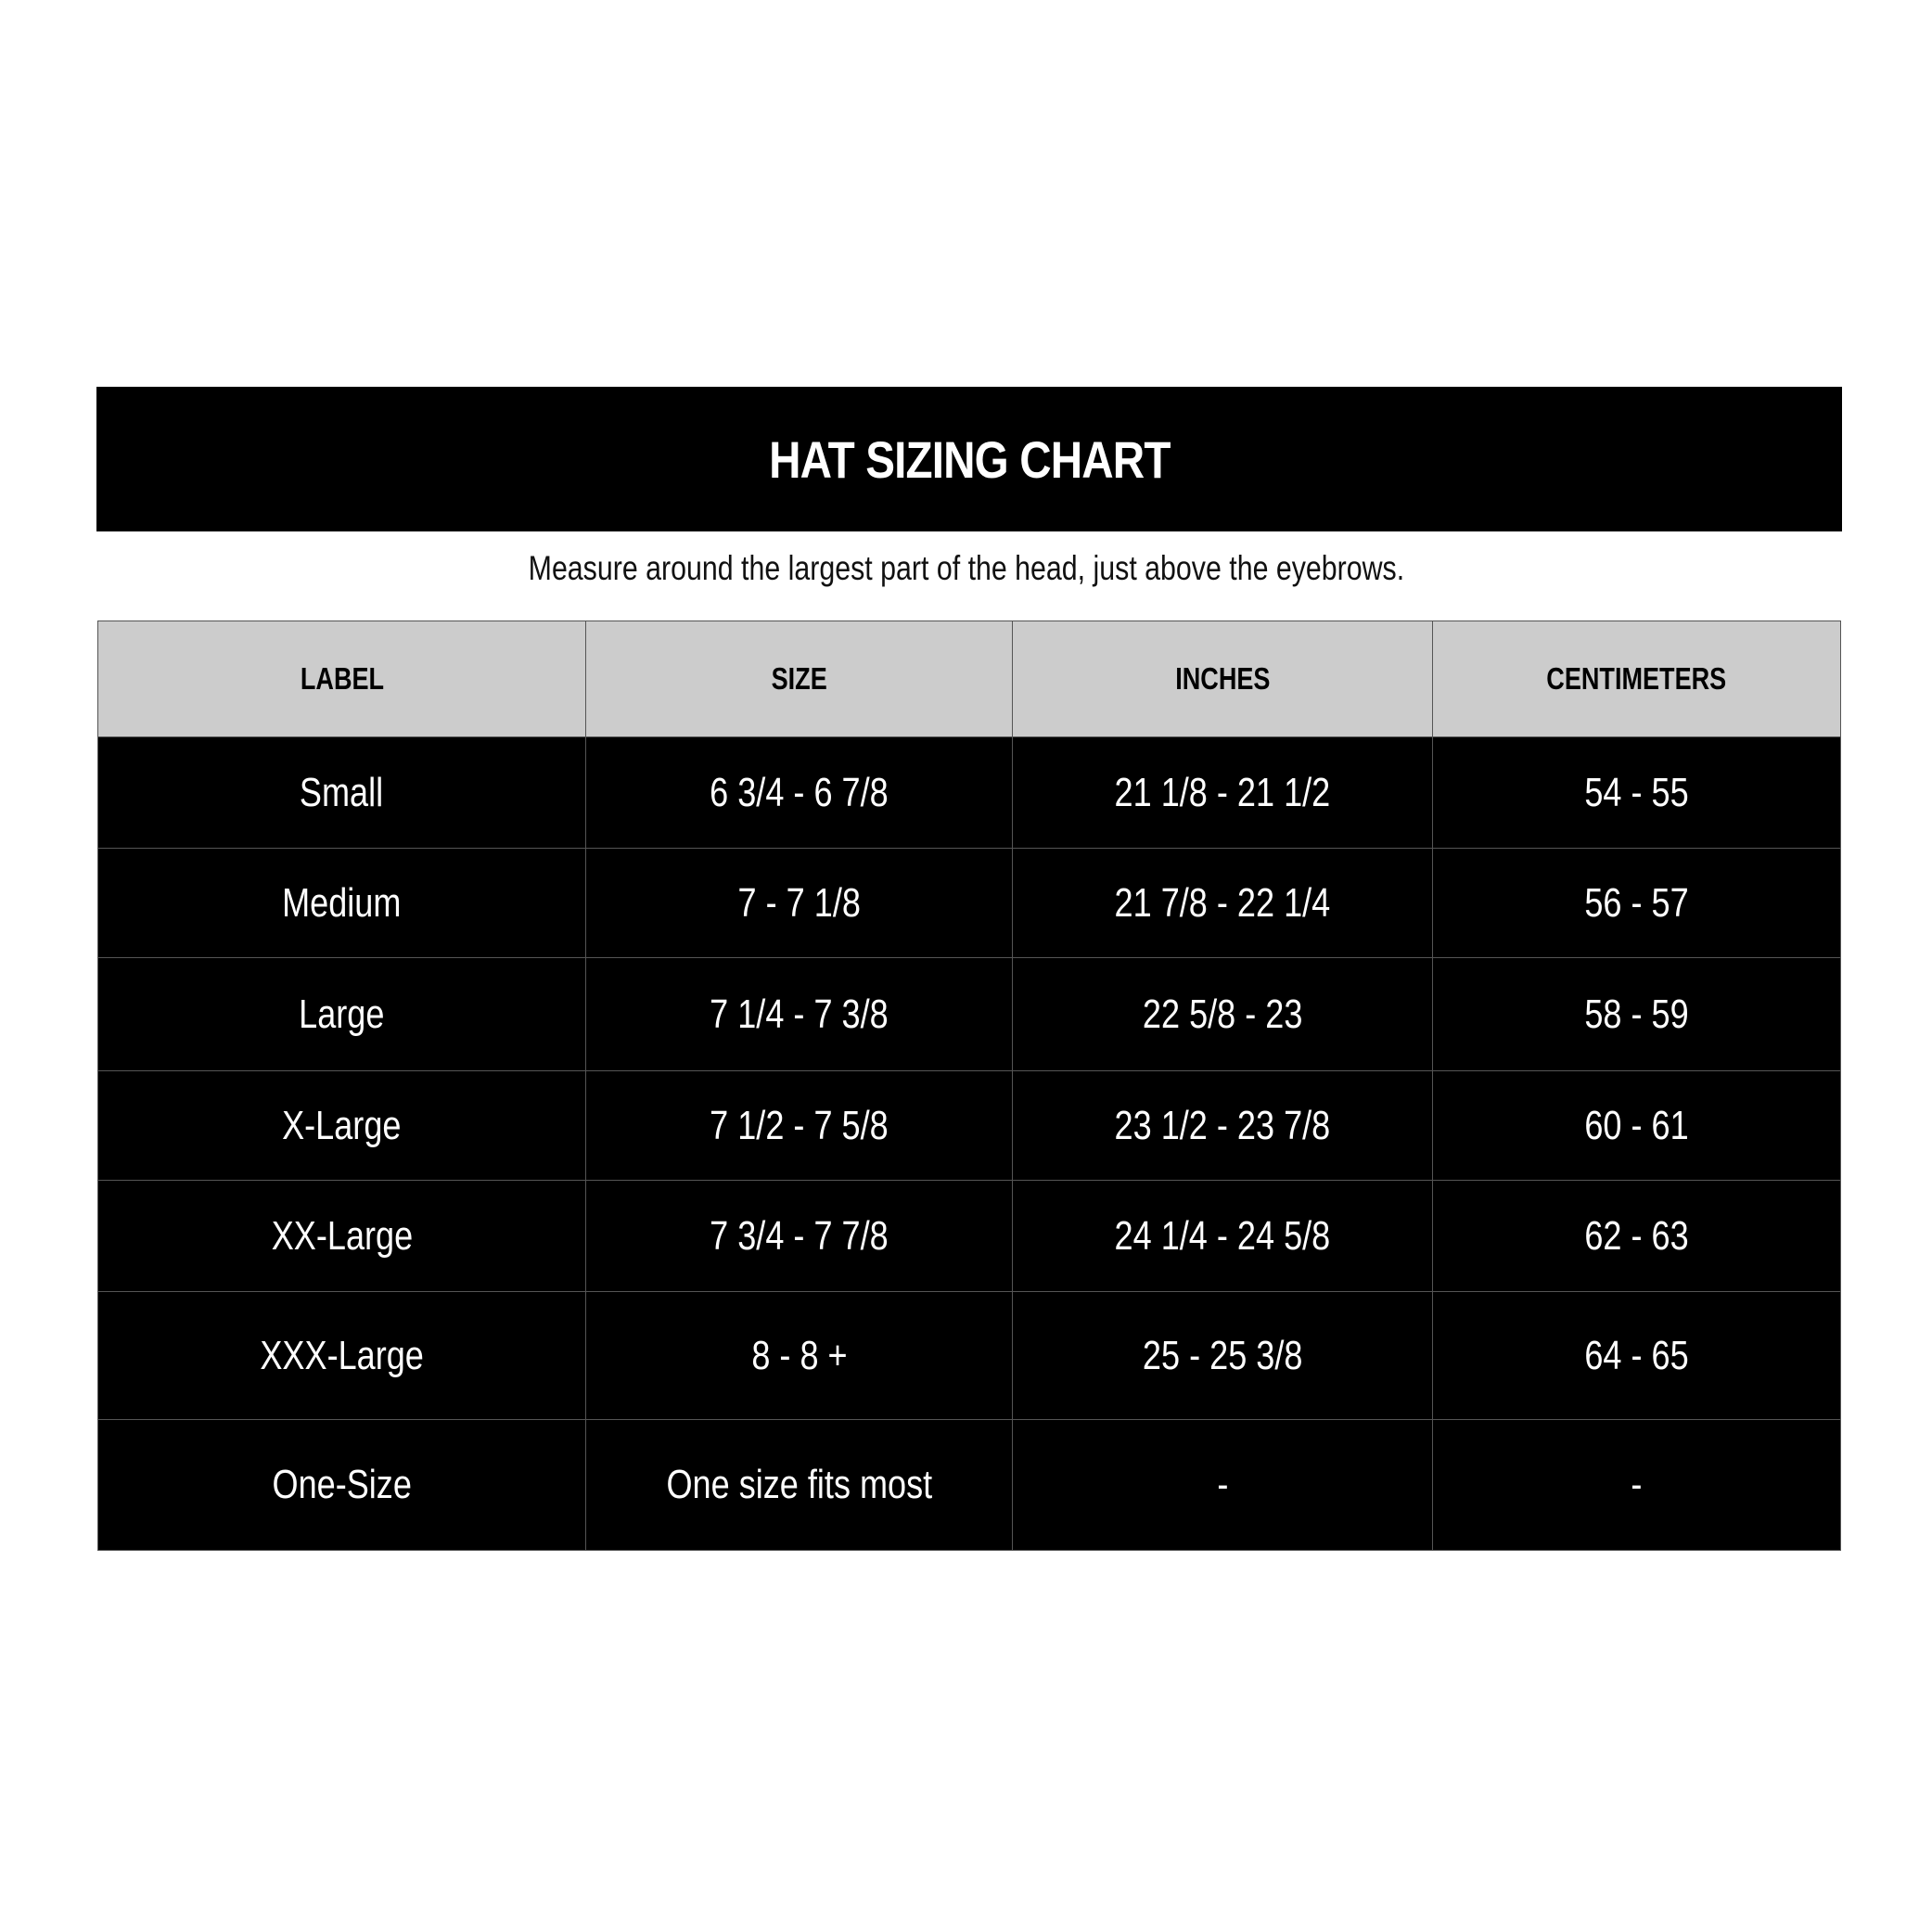  I want to click on cell-value: 8 - 8 +, so click(799, 1355).